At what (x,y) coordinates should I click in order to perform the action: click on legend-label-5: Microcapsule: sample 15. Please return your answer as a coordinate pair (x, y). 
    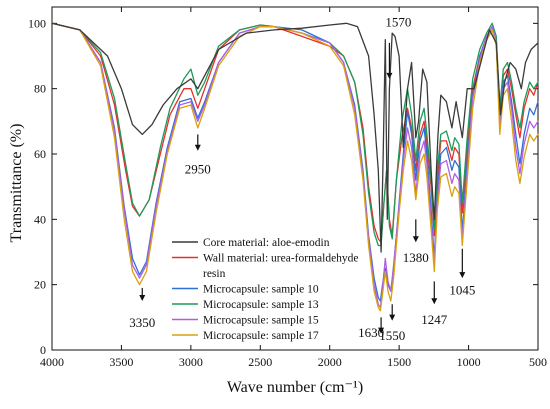
    Looking at the image, I should click on (261, 321).